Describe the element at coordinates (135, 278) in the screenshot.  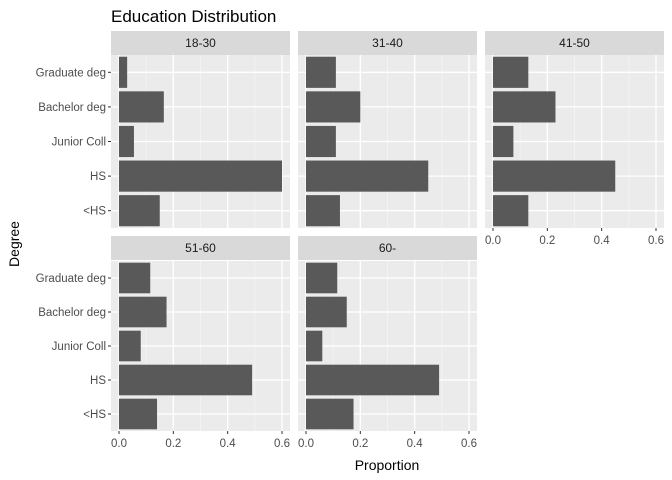
I see `bar-51-60-graduate-deg` at that location.